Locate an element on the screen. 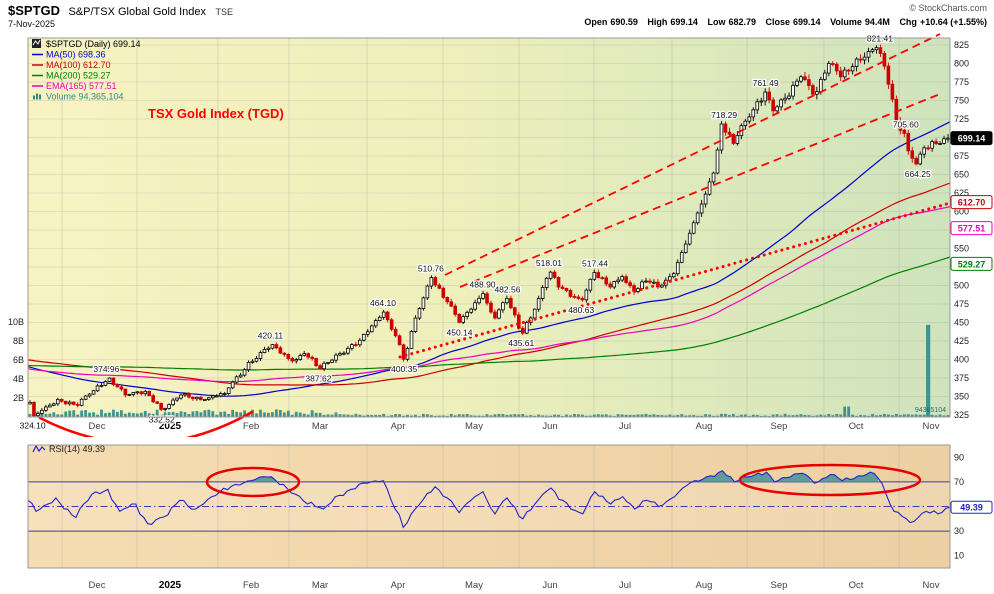  rsi-highlight-ellipse is located at coordinates (253, 482).